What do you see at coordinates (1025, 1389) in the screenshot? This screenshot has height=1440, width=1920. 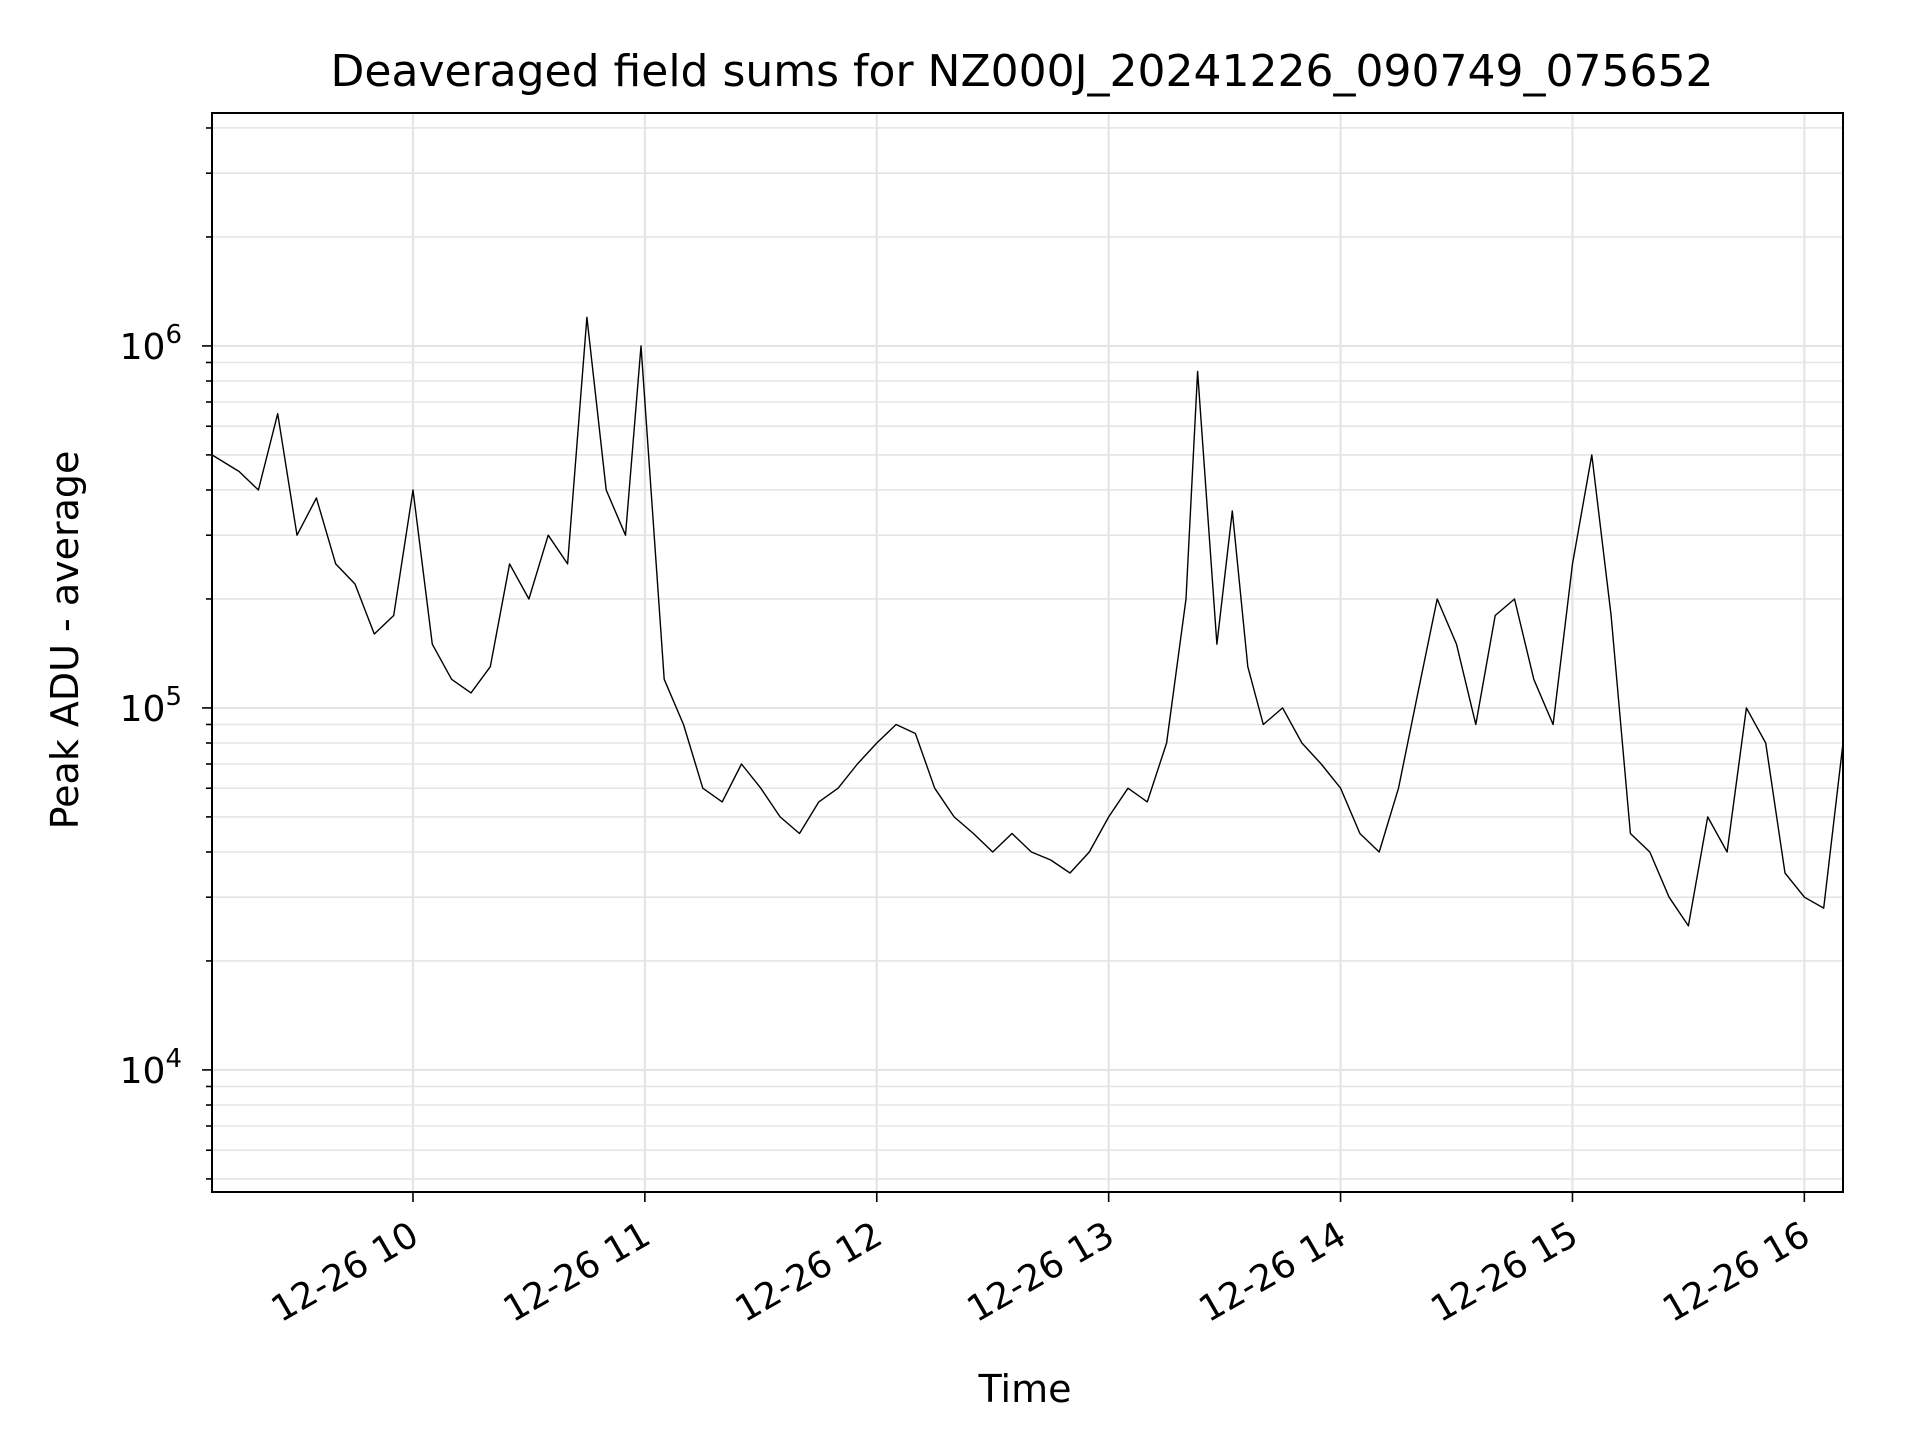 I see `x-axis-label: Time` at bounding box center [1025, 1389].